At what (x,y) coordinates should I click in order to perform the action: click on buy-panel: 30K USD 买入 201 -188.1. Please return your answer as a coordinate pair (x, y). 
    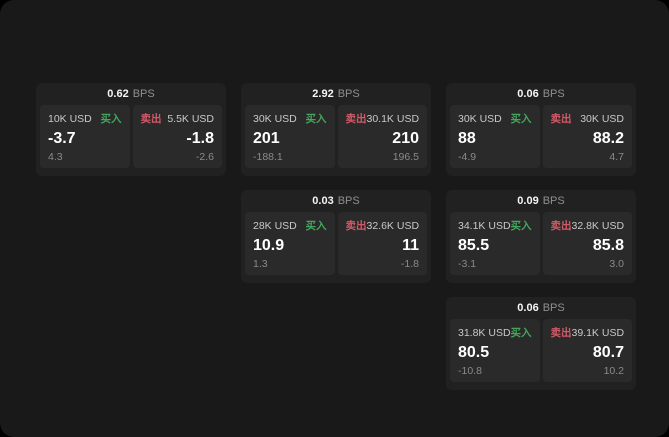
    Looking at the image, I should click on (290, 136).